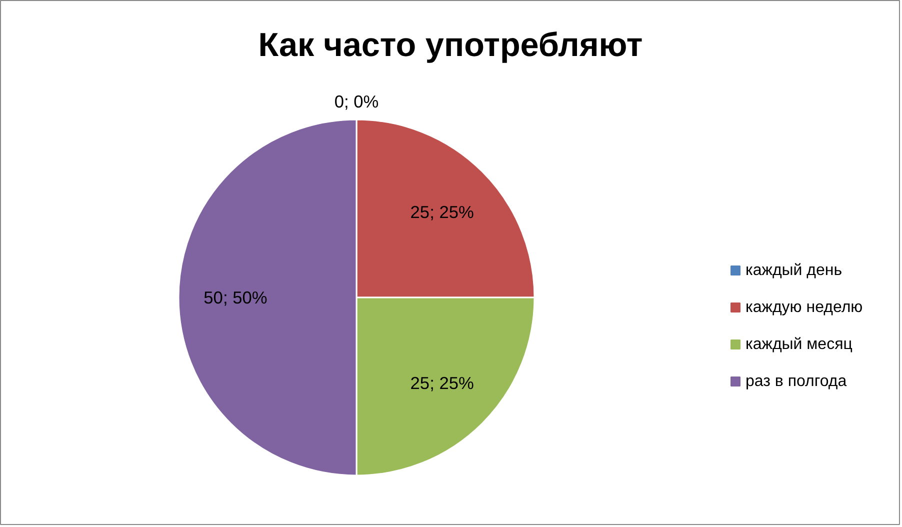  I want to click on legend-label: каждую неделю, so click(804, 307).